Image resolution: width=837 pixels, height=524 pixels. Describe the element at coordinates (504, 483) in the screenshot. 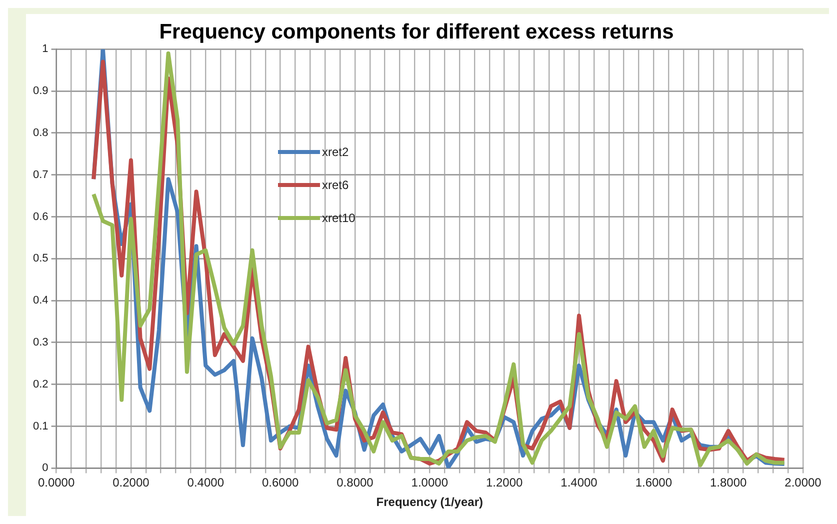

I see `x-tick-label: 1.2000` at that location.